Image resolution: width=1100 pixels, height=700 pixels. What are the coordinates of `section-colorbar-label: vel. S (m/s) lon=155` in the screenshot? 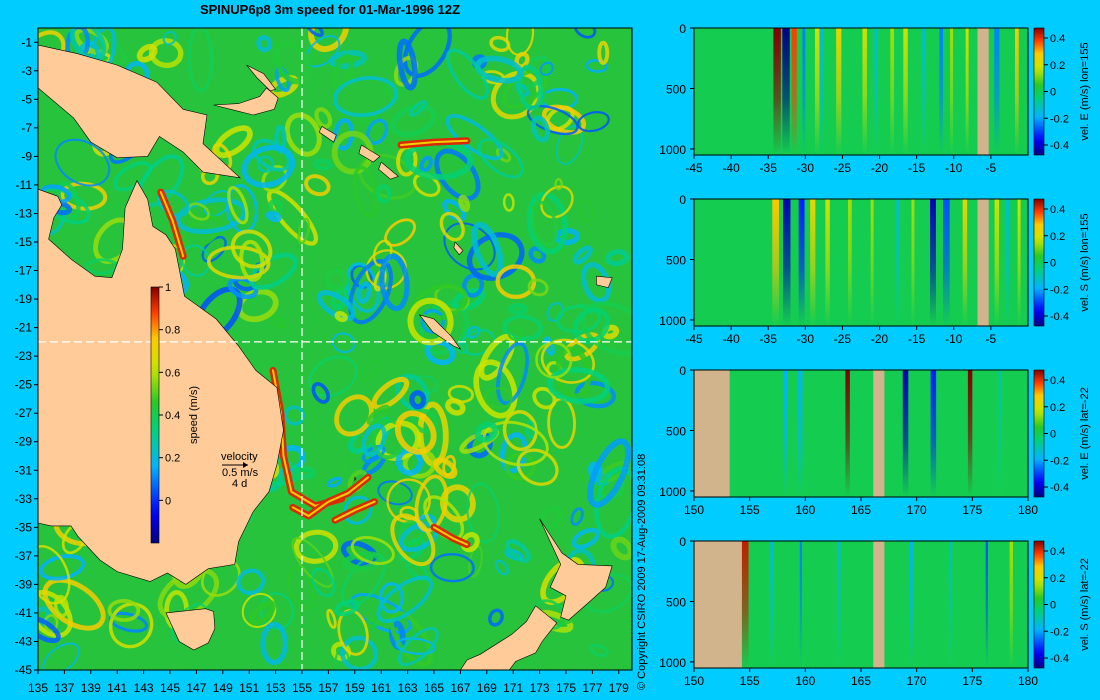 It's located at (1085, 262).